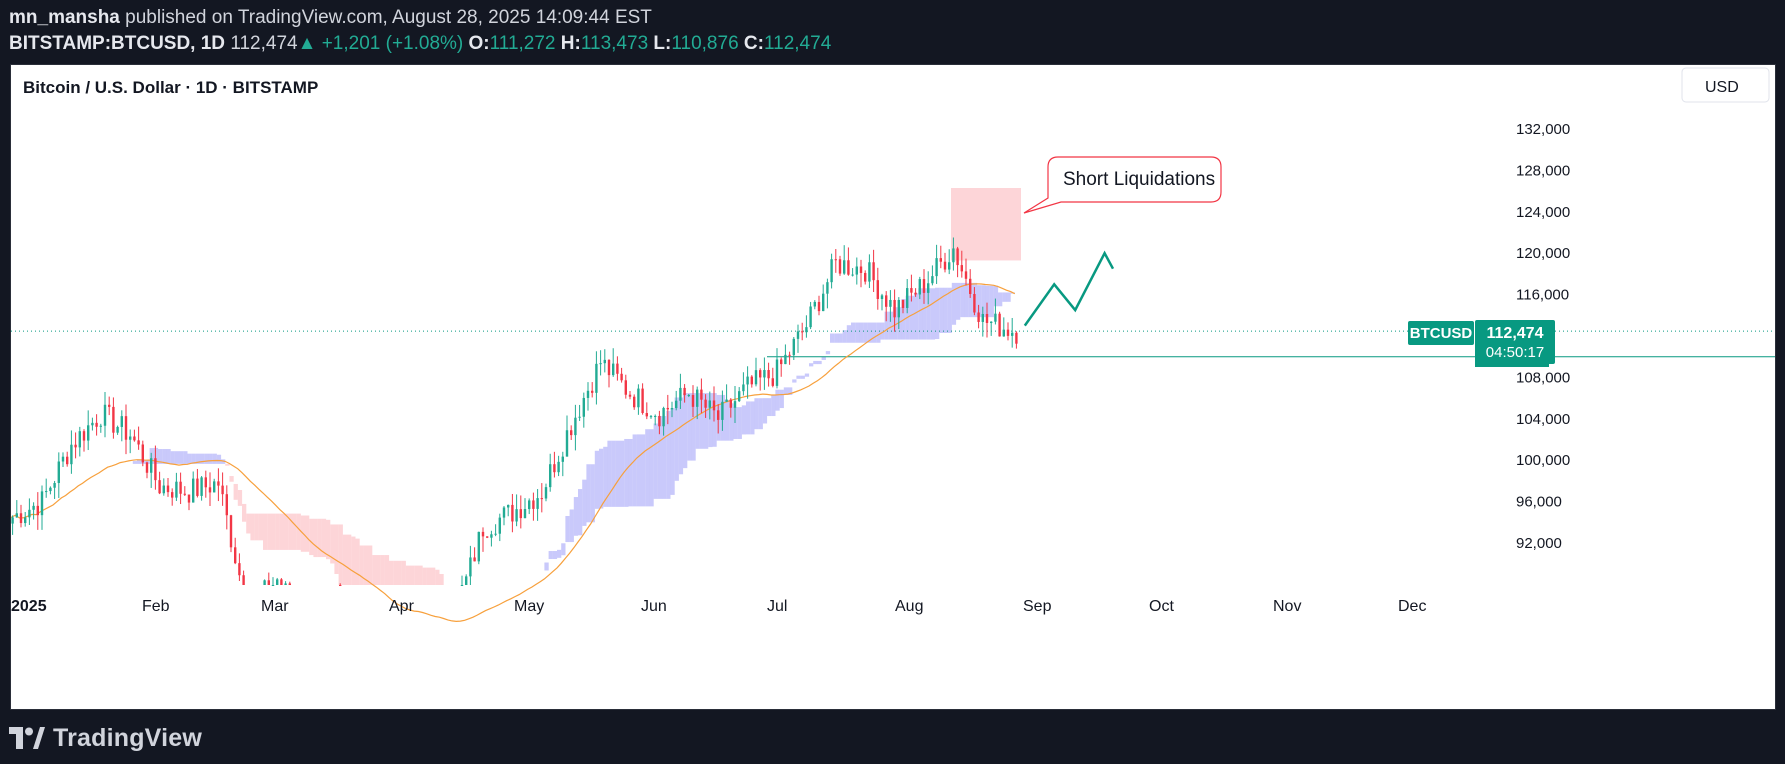 The width and height of the screenshot is (1785, 764). Describe the element at coordinates (718, 606) in the screenshot. I see `time-axis: 2025 Feb Mar Apr May Jun Jul Aug Sep Oct Nov Dec` at that location.